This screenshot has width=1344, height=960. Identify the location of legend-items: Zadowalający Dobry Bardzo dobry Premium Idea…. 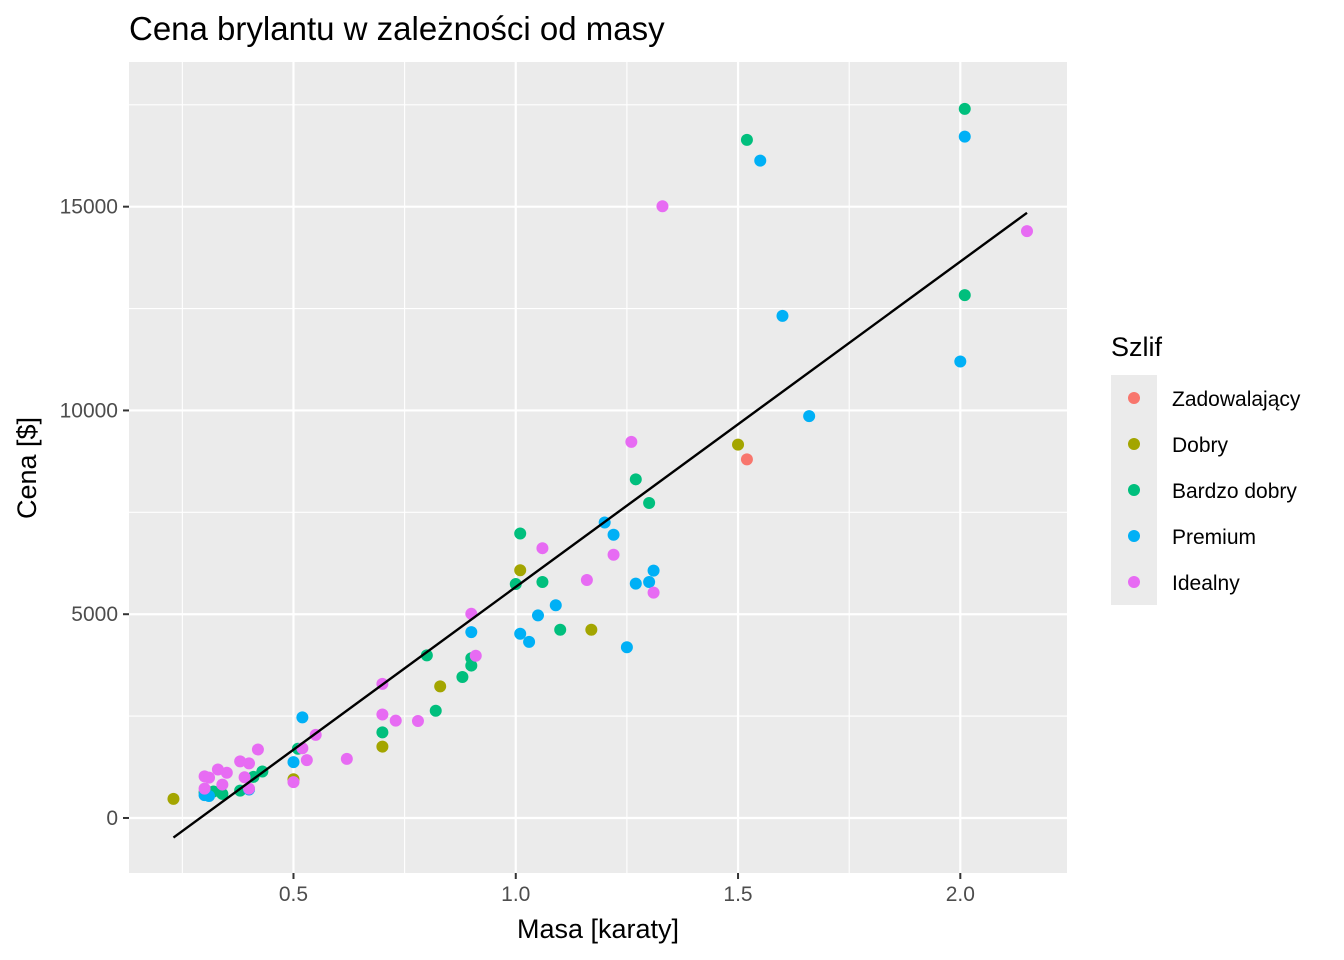
(1214, 491).